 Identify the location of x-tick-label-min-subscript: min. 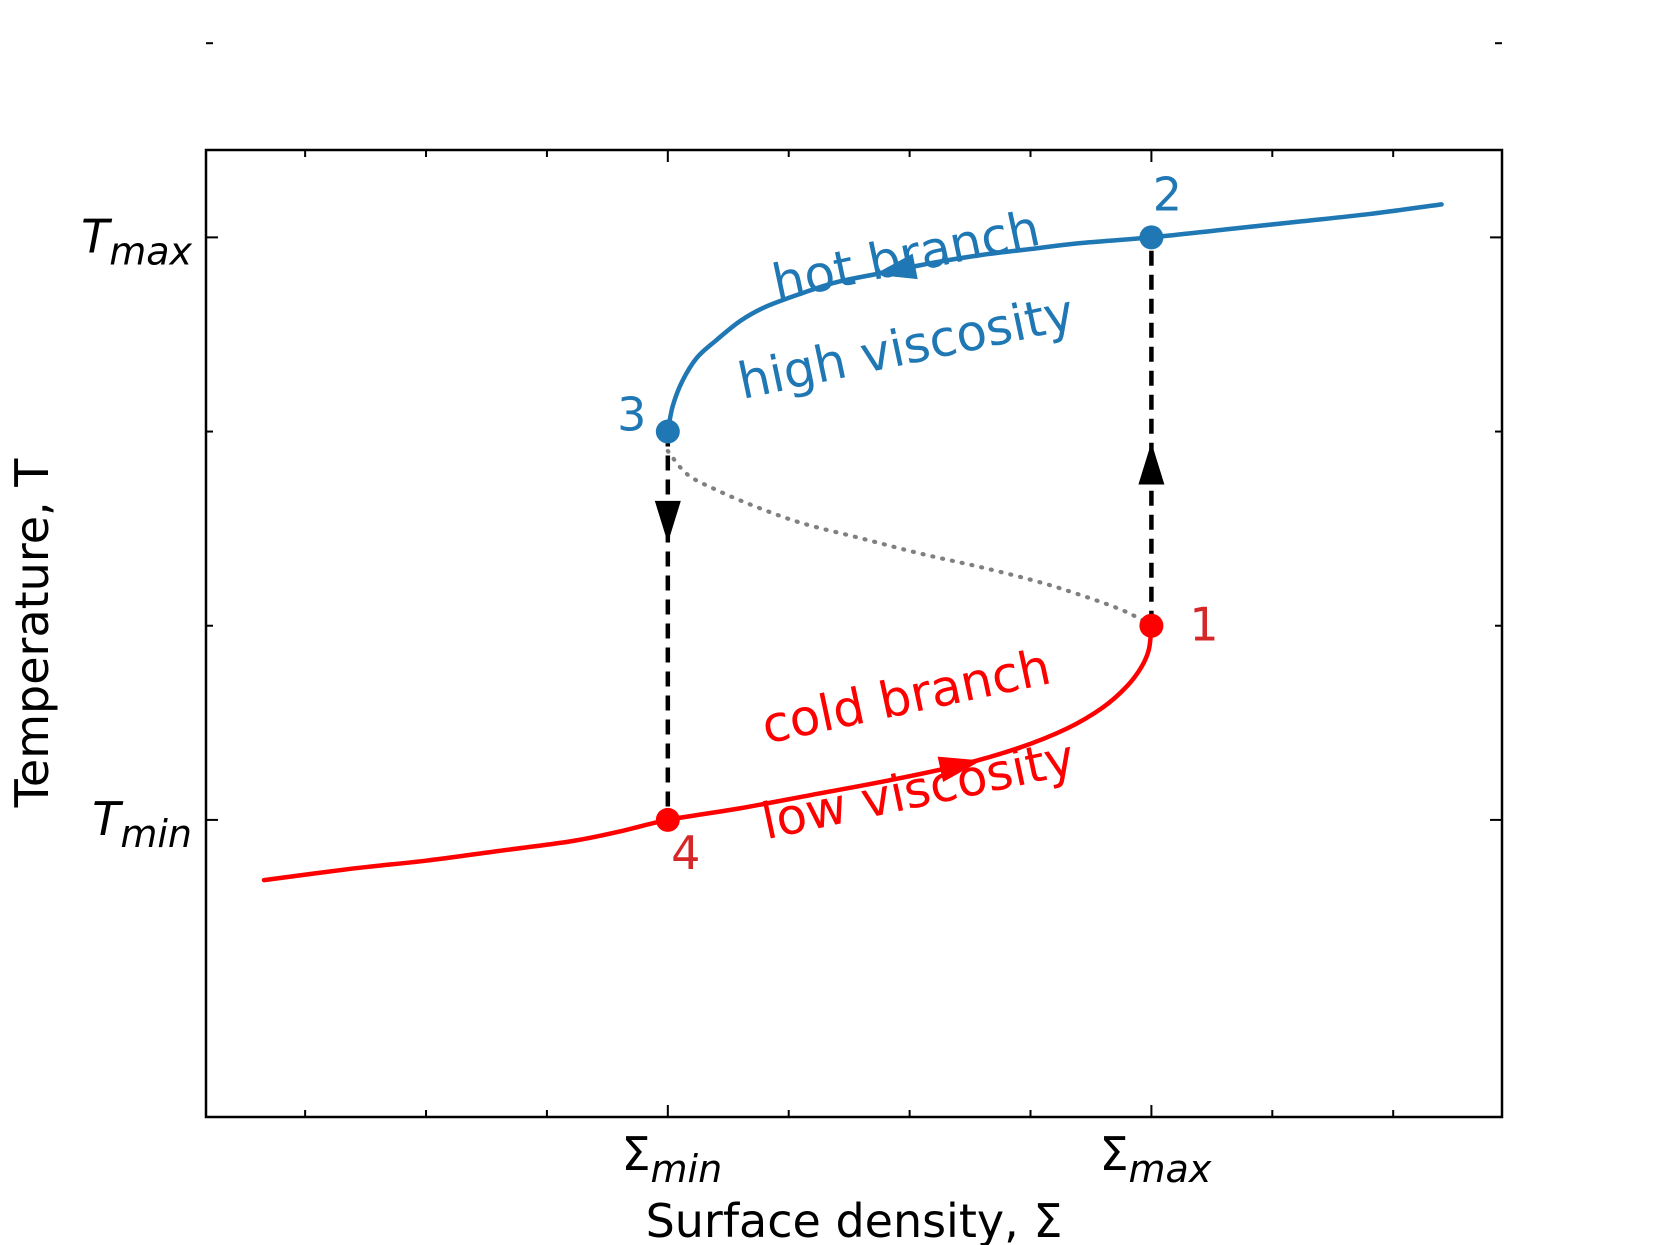
(687, 1169).